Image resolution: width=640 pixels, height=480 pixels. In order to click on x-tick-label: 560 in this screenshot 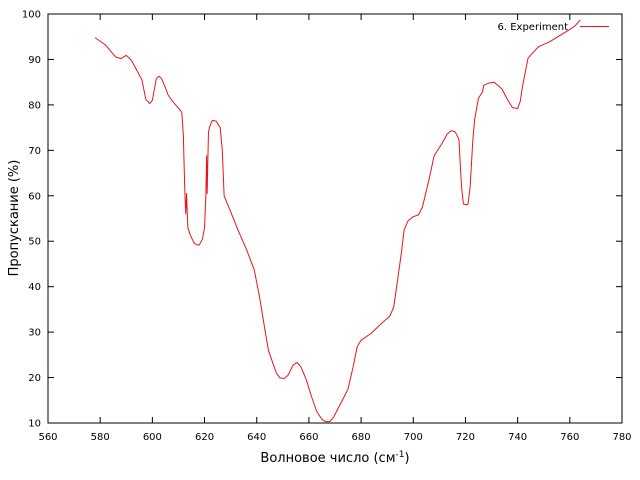, I will do `click(47, 437)`.